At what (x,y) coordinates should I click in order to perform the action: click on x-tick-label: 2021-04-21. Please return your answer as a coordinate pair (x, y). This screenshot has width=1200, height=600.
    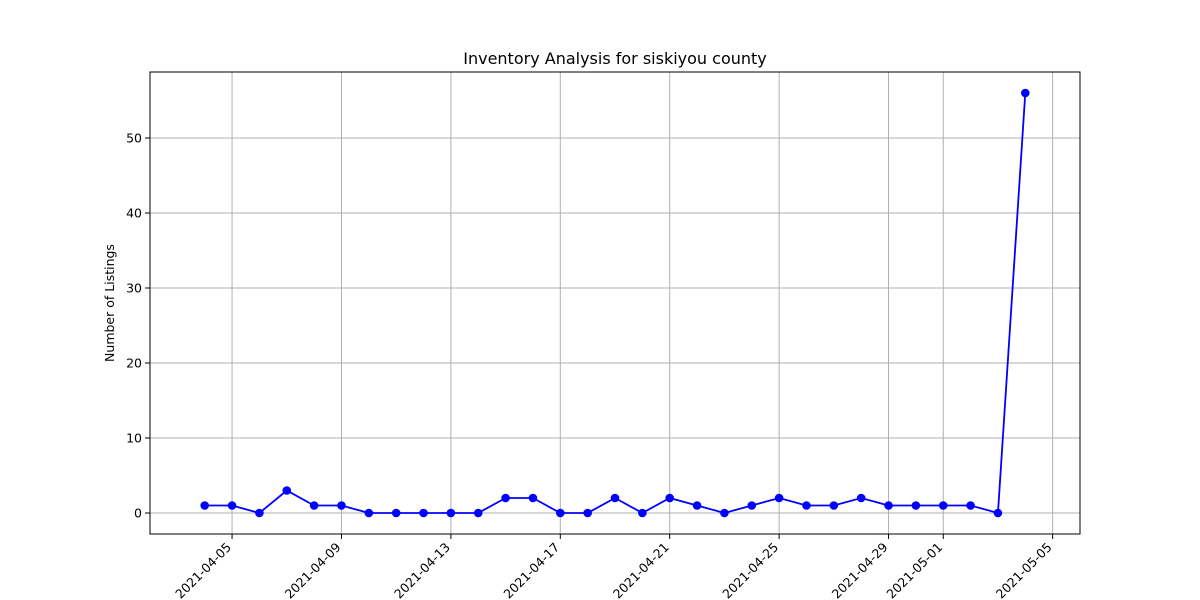
    Looking at the image, I should click on (641, 570).